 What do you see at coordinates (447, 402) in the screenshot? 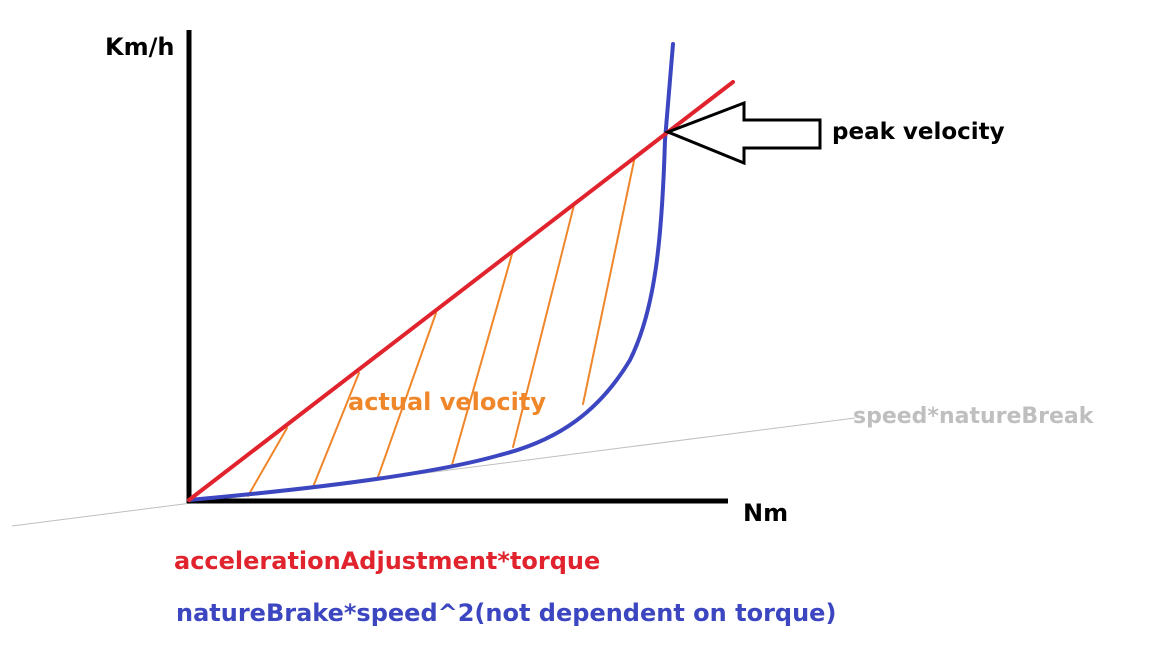
I see `actual-velocity-label: actual velocity` at bounding box center [447, 402].